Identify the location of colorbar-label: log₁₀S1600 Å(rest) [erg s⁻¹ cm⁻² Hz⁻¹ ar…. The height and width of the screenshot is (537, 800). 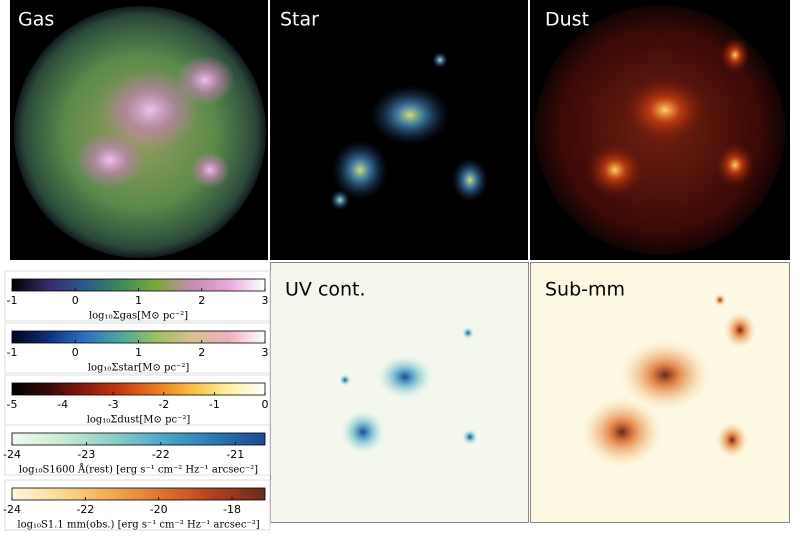
(138, 470).